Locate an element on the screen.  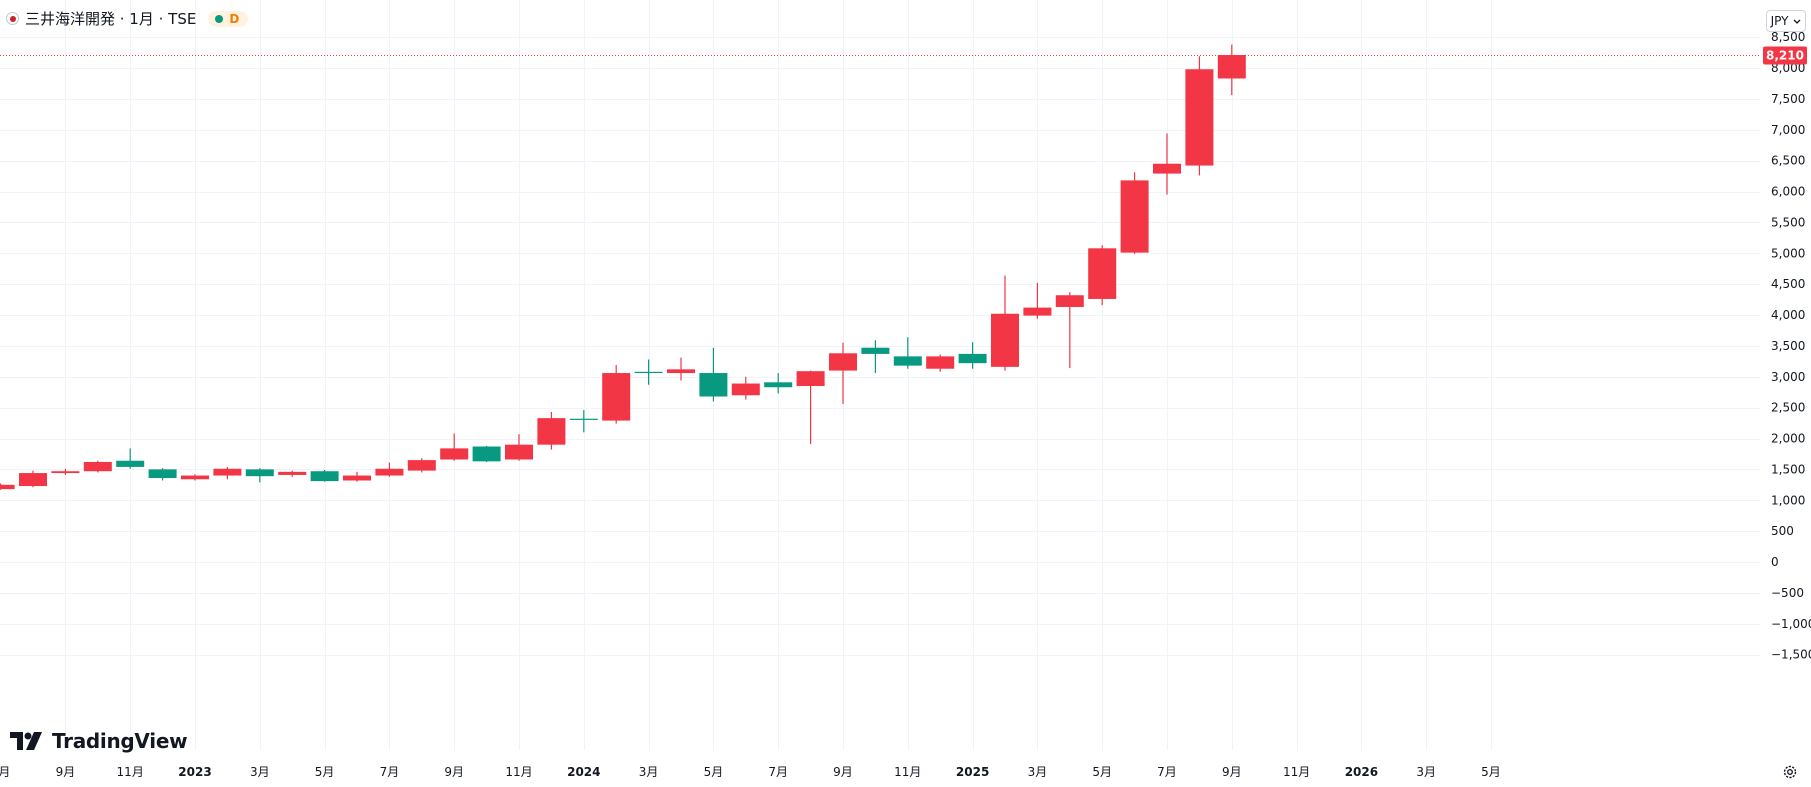
time-axis-label: 2023 is located at coordinates (194, 772).